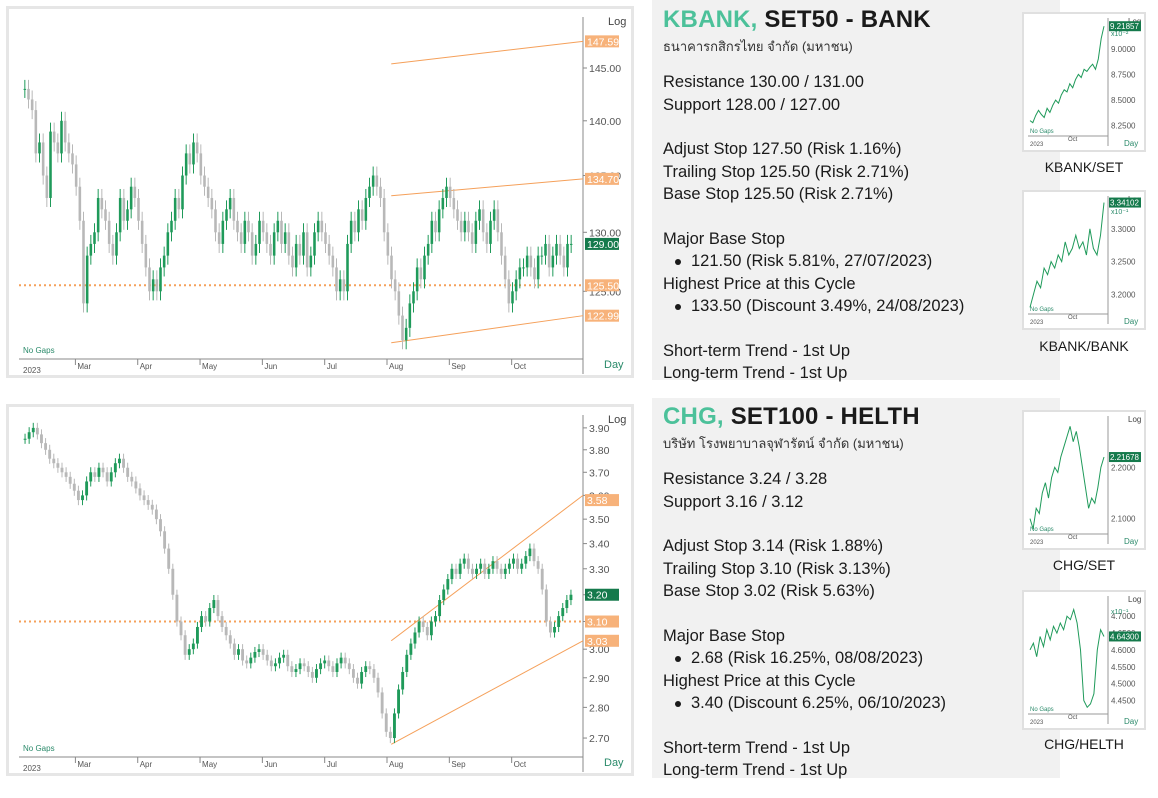 The image size is (1158, 798). I want to click on no-gaps-label: No Gaps, so click(1042, 310).